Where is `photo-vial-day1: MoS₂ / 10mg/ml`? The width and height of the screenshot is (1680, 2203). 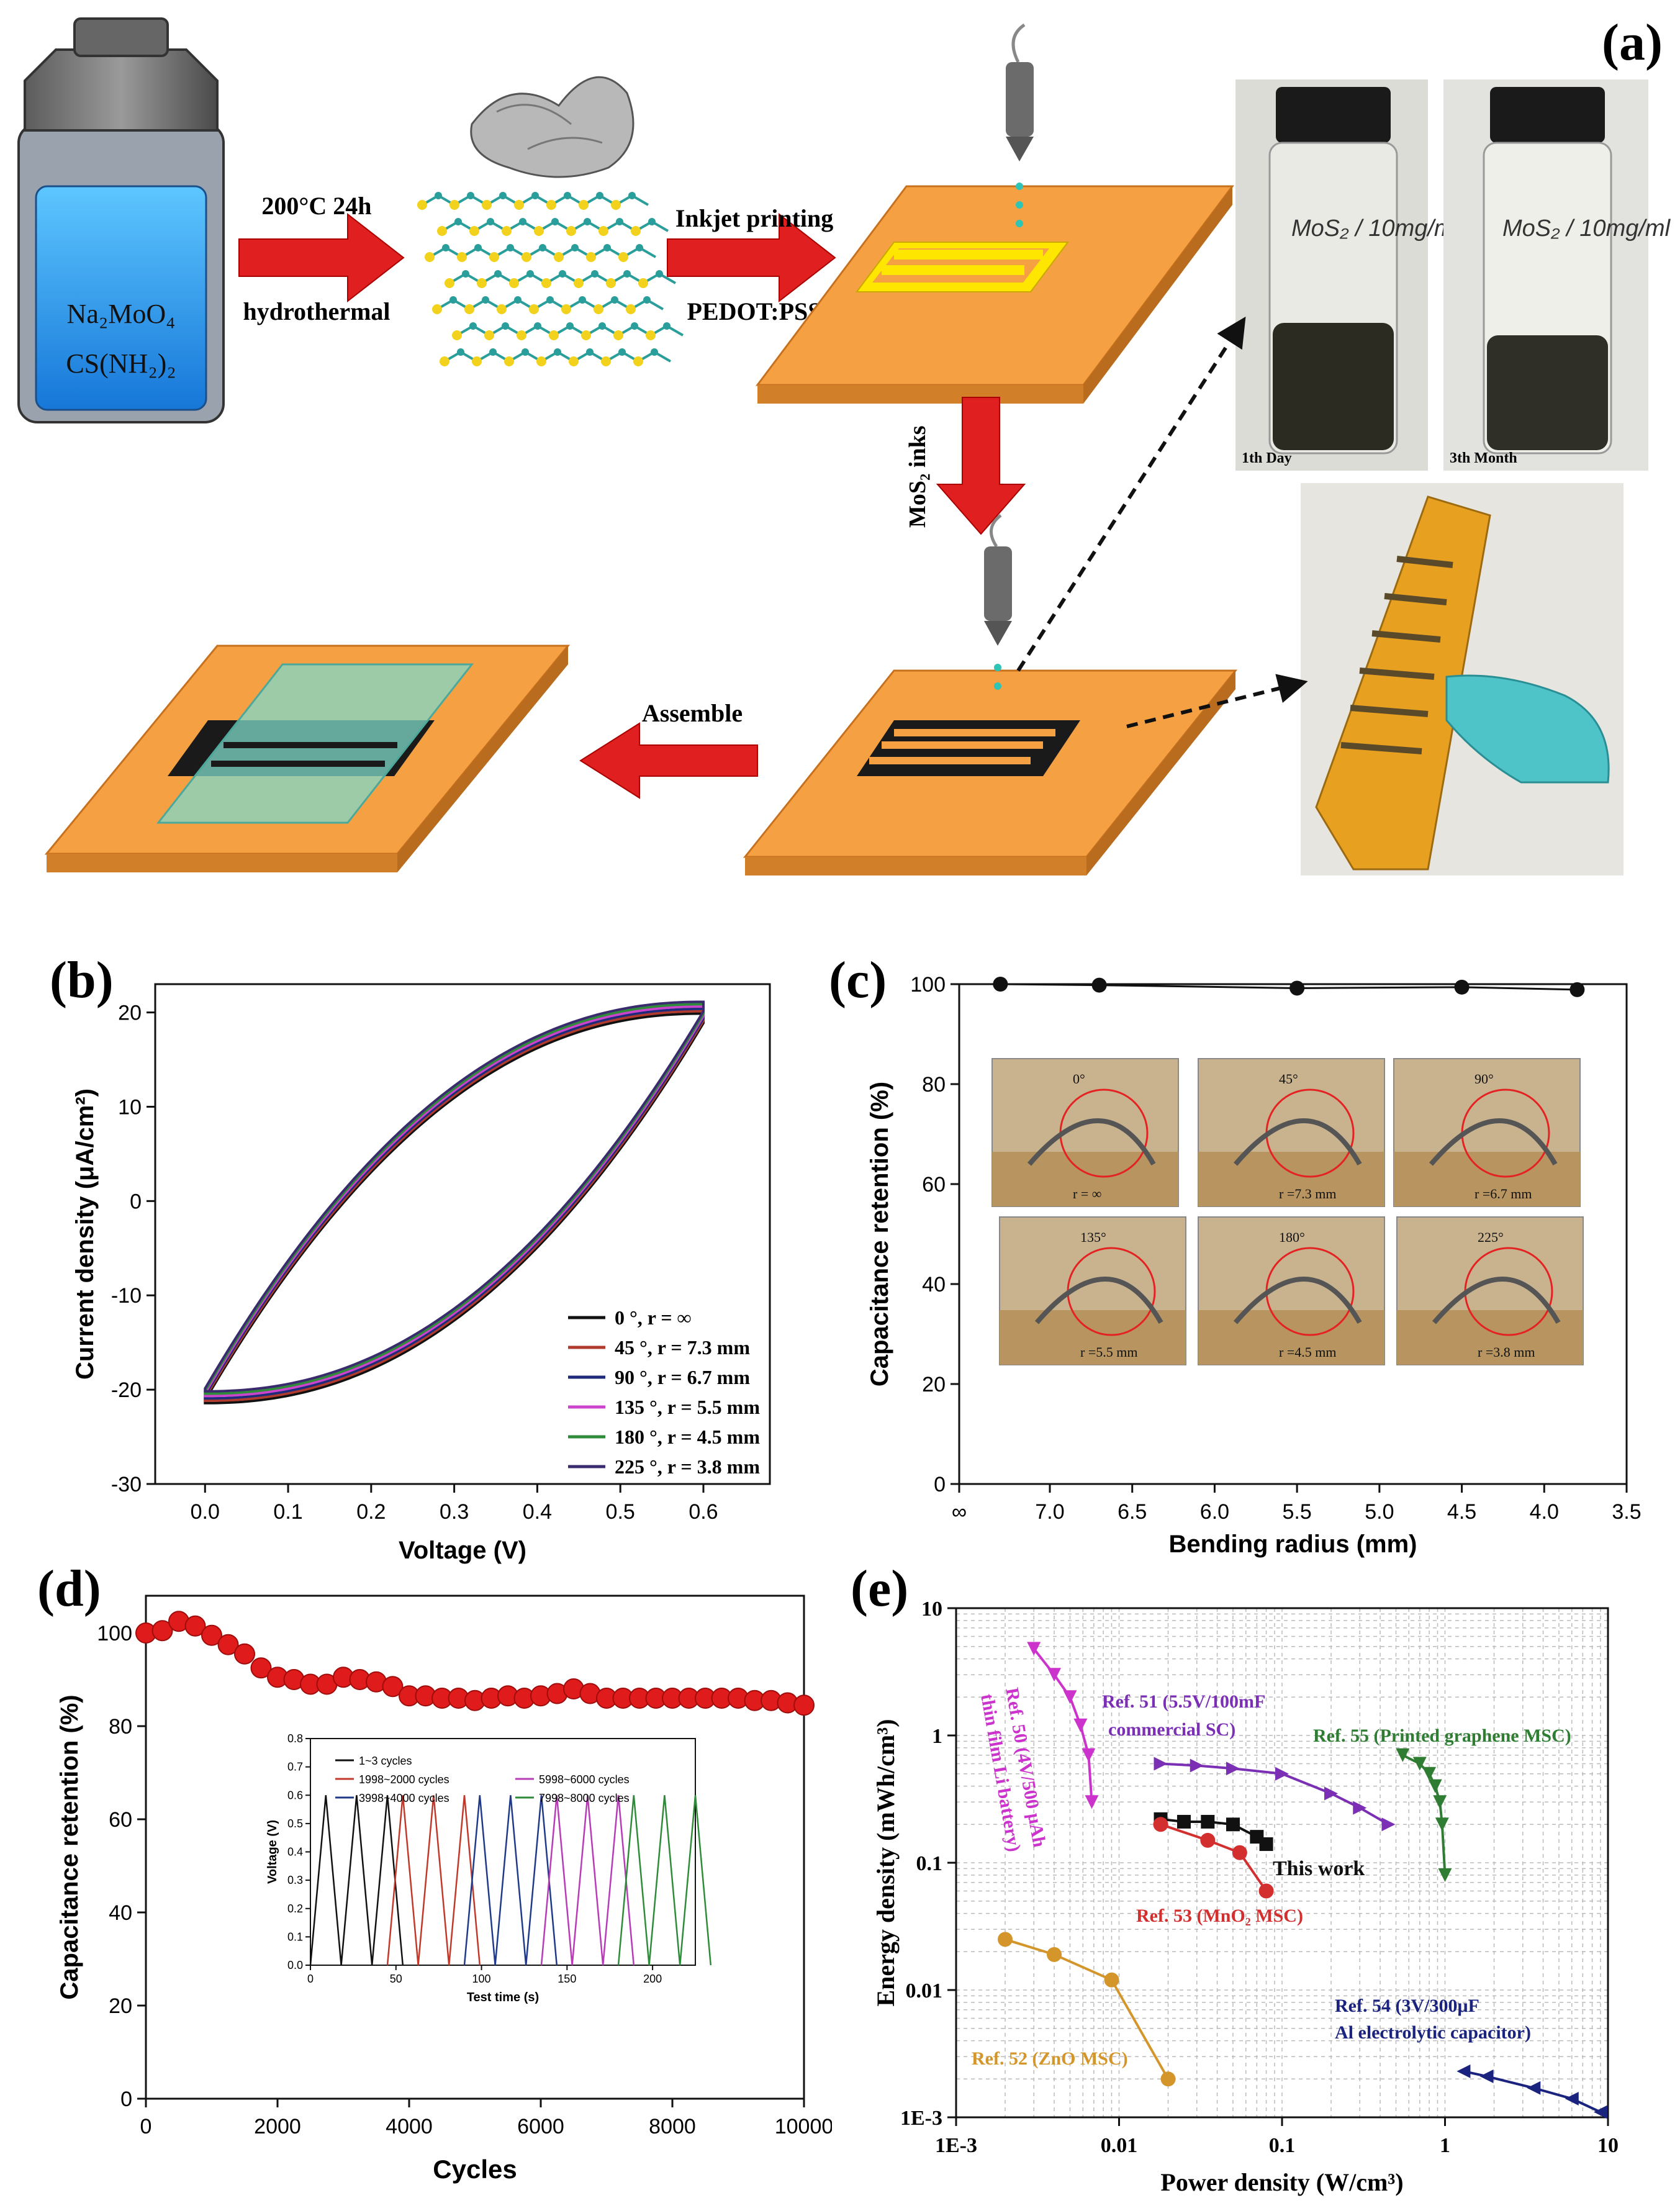 photo-vial-day1: MoS₂ / 10mg/ml is located at coordinates (1347, 275).